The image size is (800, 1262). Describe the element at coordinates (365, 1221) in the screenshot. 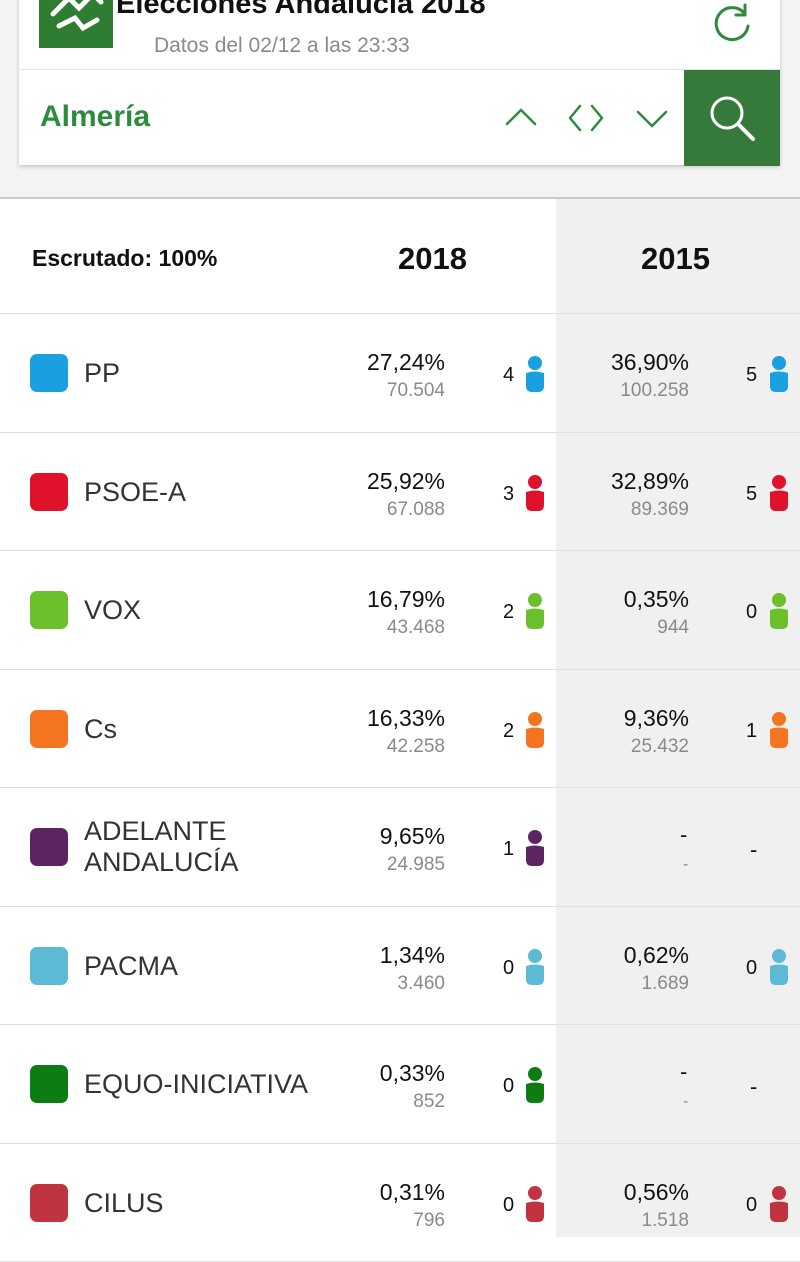

I see `votes-2018: 796` at that location.